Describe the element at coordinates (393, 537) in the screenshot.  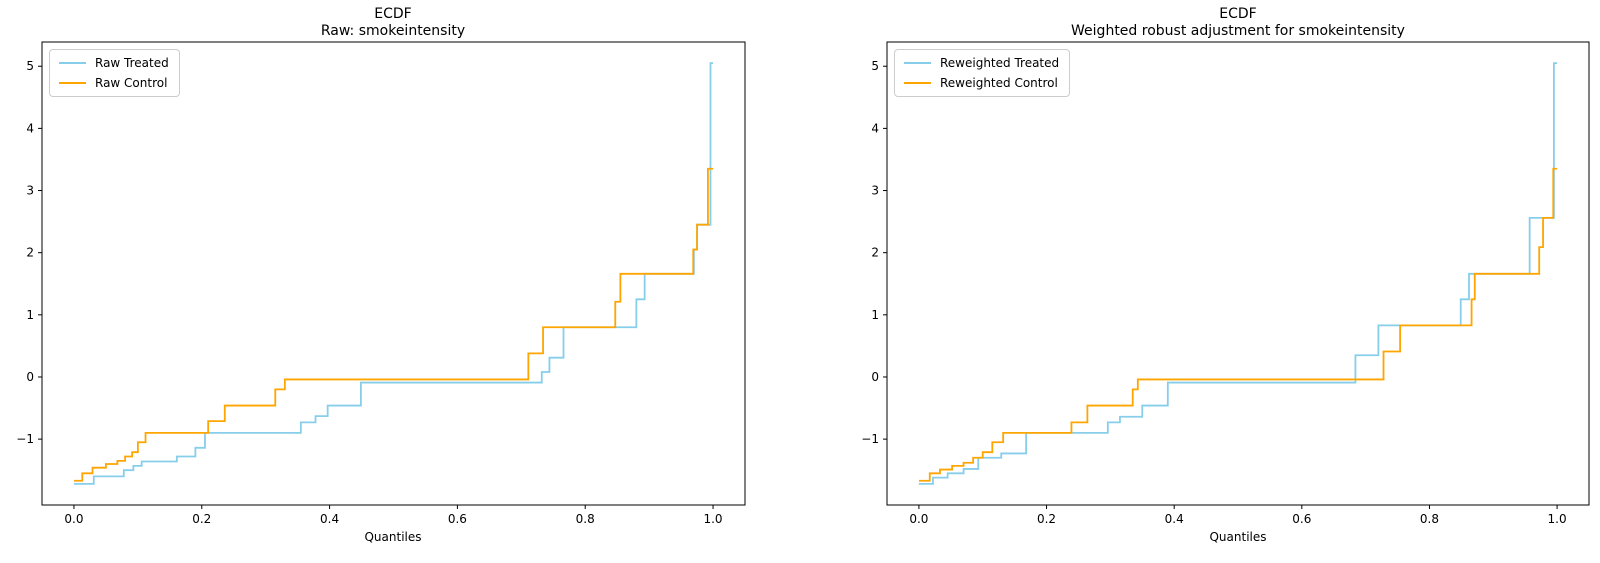
I see `x-axis-label-raw: Quantiles` at that location.